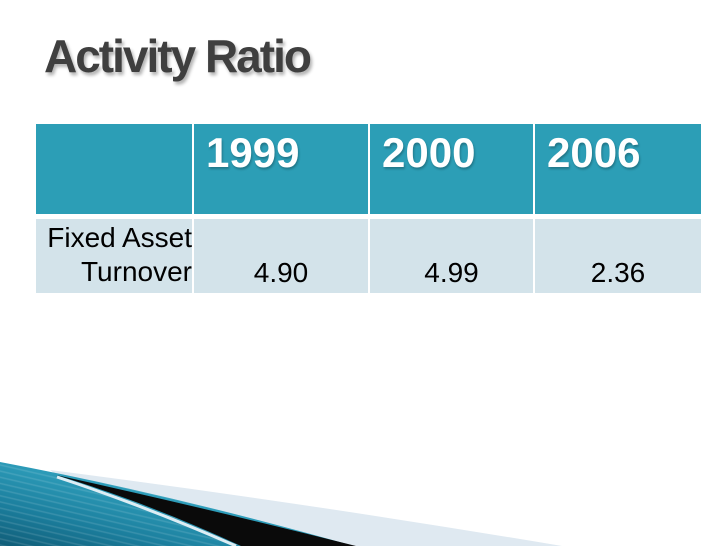 The image size is (728, 546). I want to click on wedge-highlight-line, so click(146, 510).